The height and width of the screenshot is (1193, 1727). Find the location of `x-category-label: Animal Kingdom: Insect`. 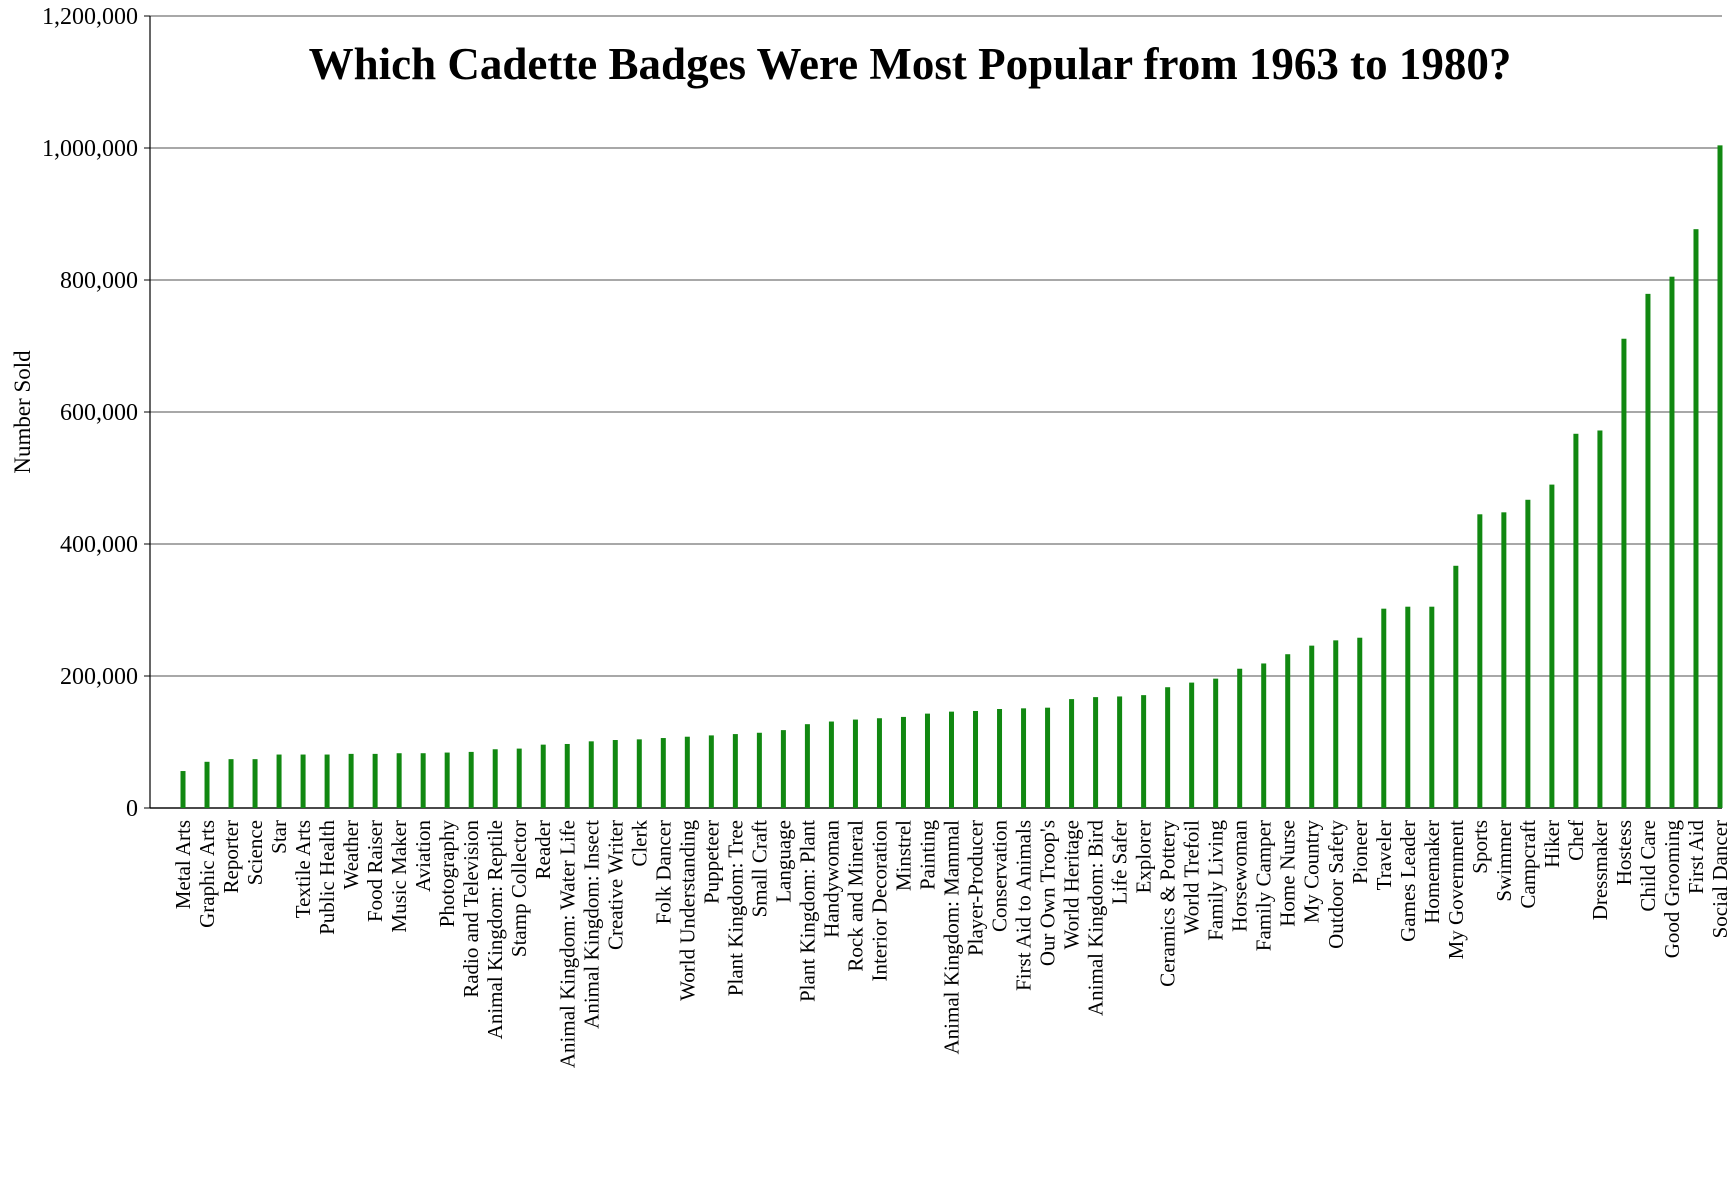

x-category-label: Animal Kingdom: Insect is located at coordinates (591, 924).